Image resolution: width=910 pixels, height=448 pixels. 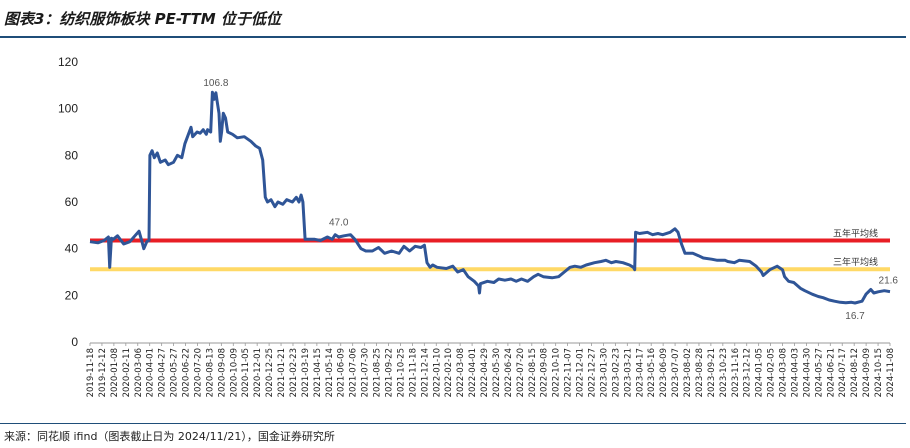 I want to click on x-tick-label: 2021-04-15, so click(x=318, y=372).